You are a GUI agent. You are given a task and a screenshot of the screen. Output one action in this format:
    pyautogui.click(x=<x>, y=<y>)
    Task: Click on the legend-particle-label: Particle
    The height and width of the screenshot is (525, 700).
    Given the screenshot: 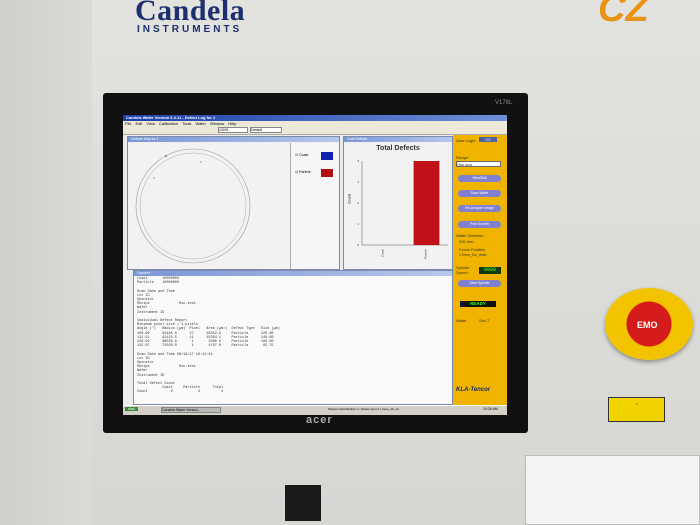 What is the action you would take?
    pyautogui.click(x=305, y=172)
    